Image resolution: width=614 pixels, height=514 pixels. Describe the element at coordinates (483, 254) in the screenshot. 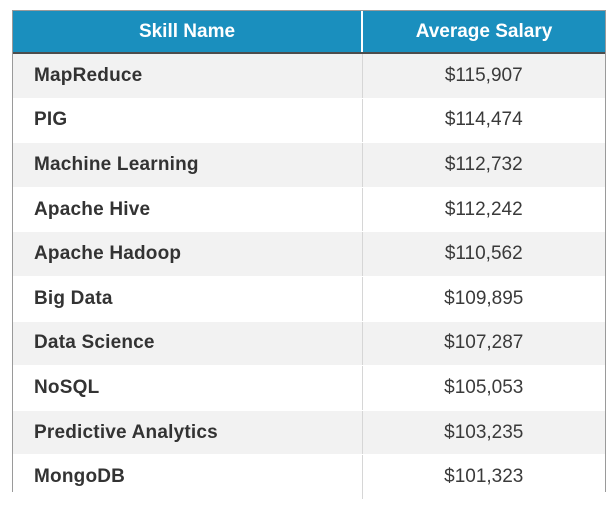

I see `salary-cell: $110,562` at that location.